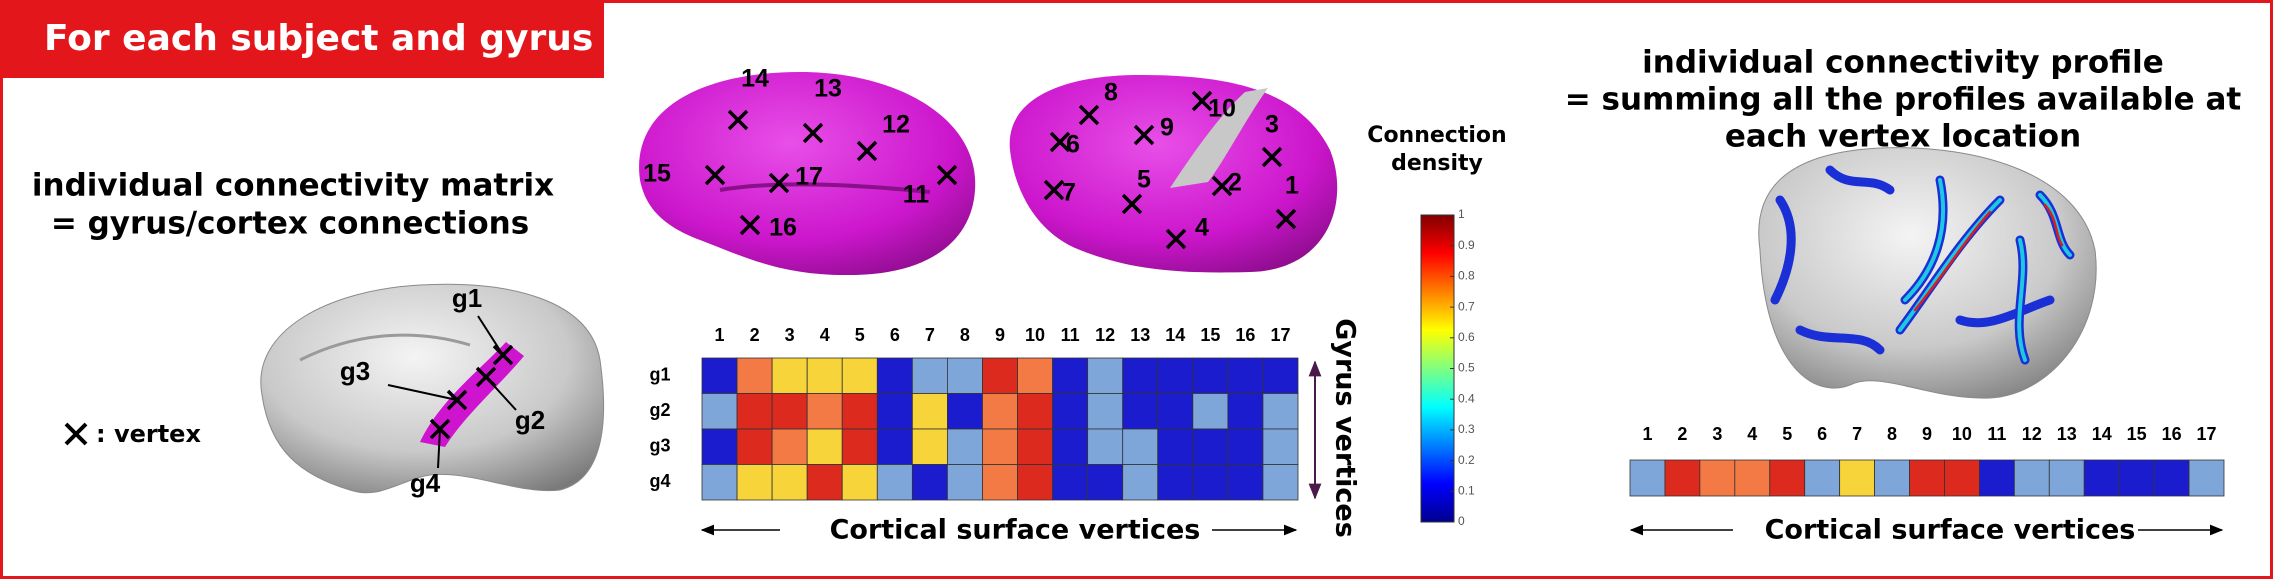  Describe the element at coordinates (1962, 434) in the screenshot. I see `column-label: 10` at that location.